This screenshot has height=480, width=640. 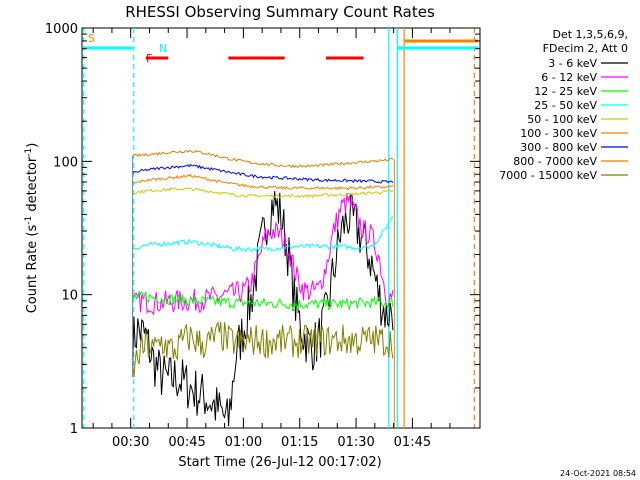 I want to click on status-flags: S NF, so click(x=127, y=48).